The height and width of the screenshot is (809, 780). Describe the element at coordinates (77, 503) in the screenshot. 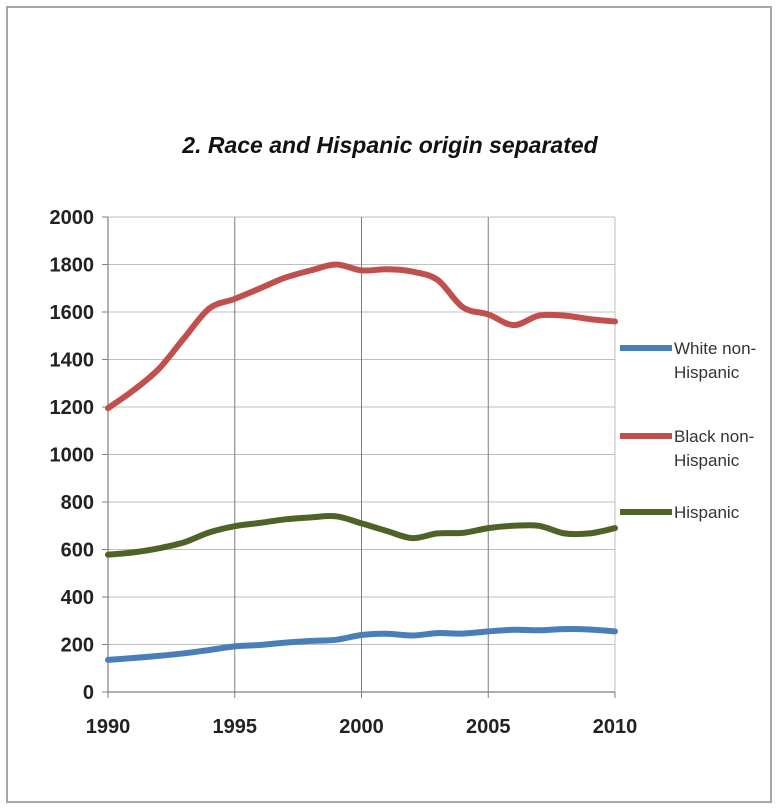

I see `y-tick-label: 800` at that location.